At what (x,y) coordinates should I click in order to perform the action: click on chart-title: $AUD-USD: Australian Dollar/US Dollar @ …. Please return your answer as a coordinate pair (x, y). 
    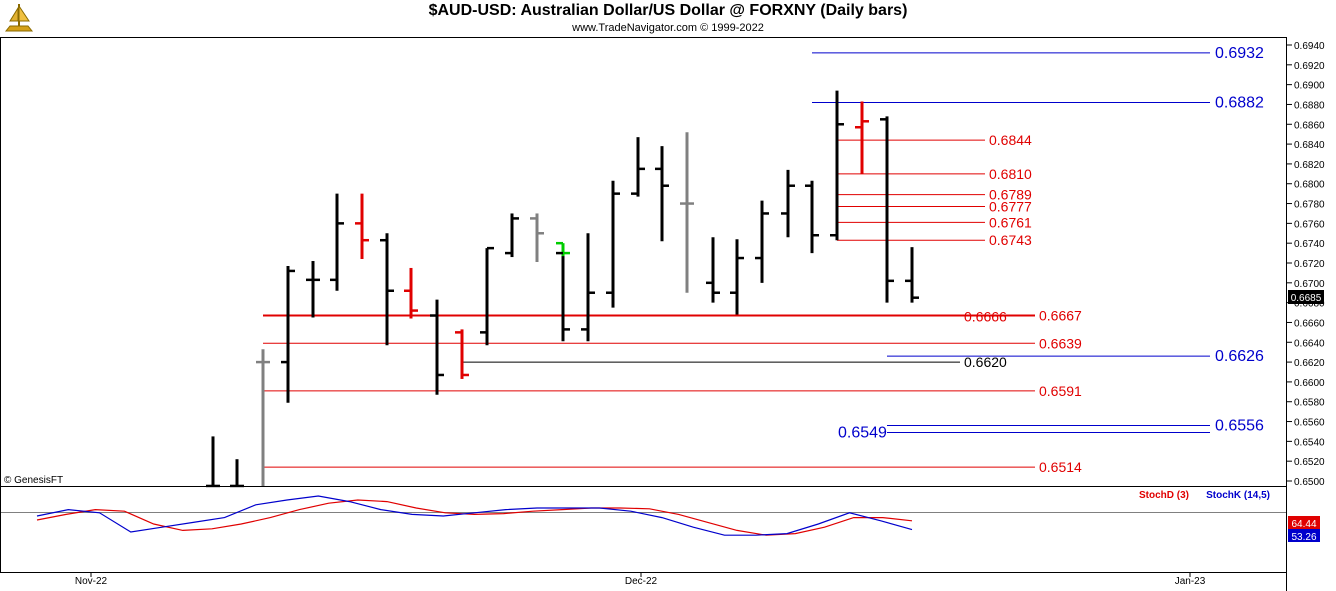
    Looking at the image, I should click on (668, 10).